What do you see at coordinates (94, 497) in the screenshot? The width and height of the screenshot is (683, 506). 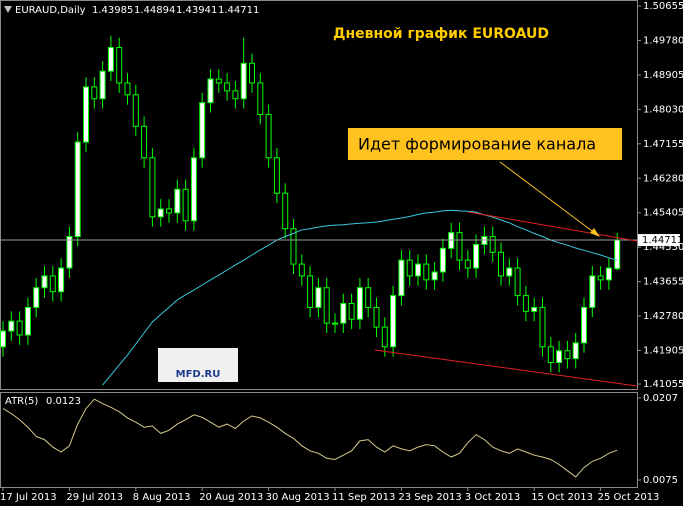 I see `x-tick-label: 29 Jul 2013` at bounding box center [94, 497].